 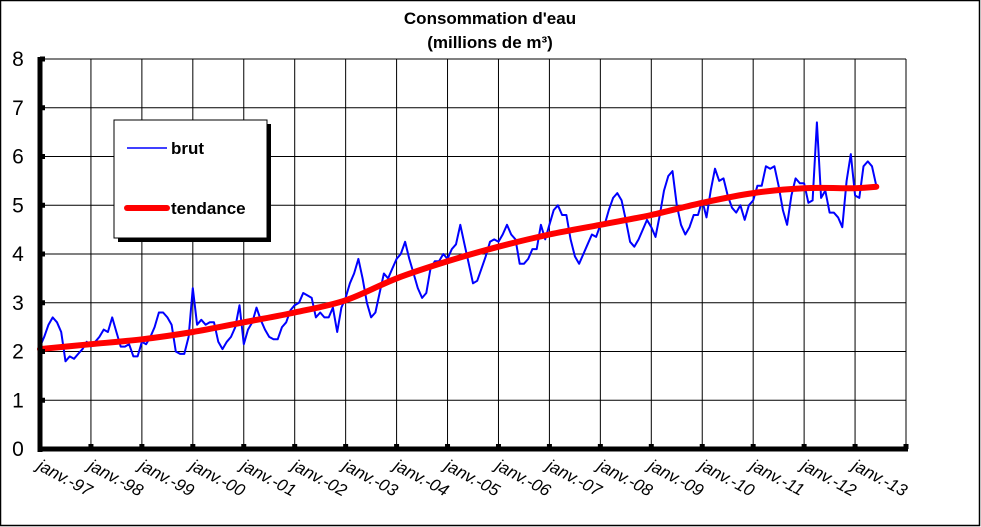 I want to click on y-tick-label: 4, so click(x=18, y=254).